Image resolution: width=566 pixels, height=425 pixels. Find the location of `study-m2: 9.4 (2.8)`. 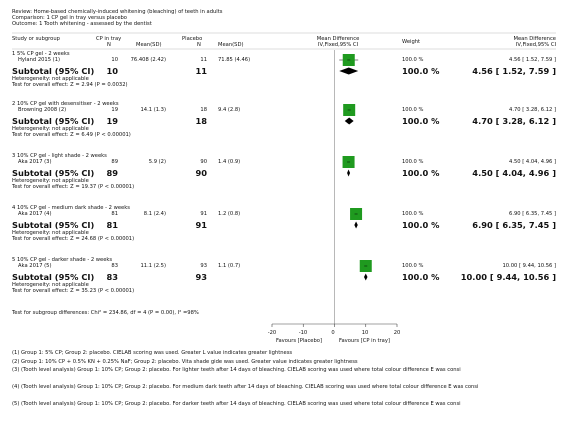

study-m2: 9.4 (2.8) is located at coordinates (229, 110).